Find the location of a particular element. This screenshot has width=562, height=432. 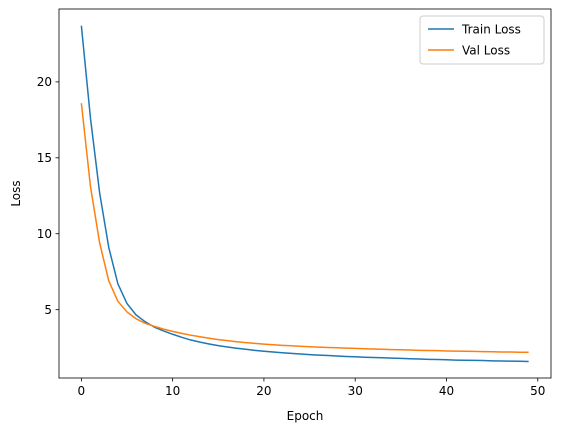

y-axis-ticks: 5 10 15 20 is located at coordinates (48, 196).